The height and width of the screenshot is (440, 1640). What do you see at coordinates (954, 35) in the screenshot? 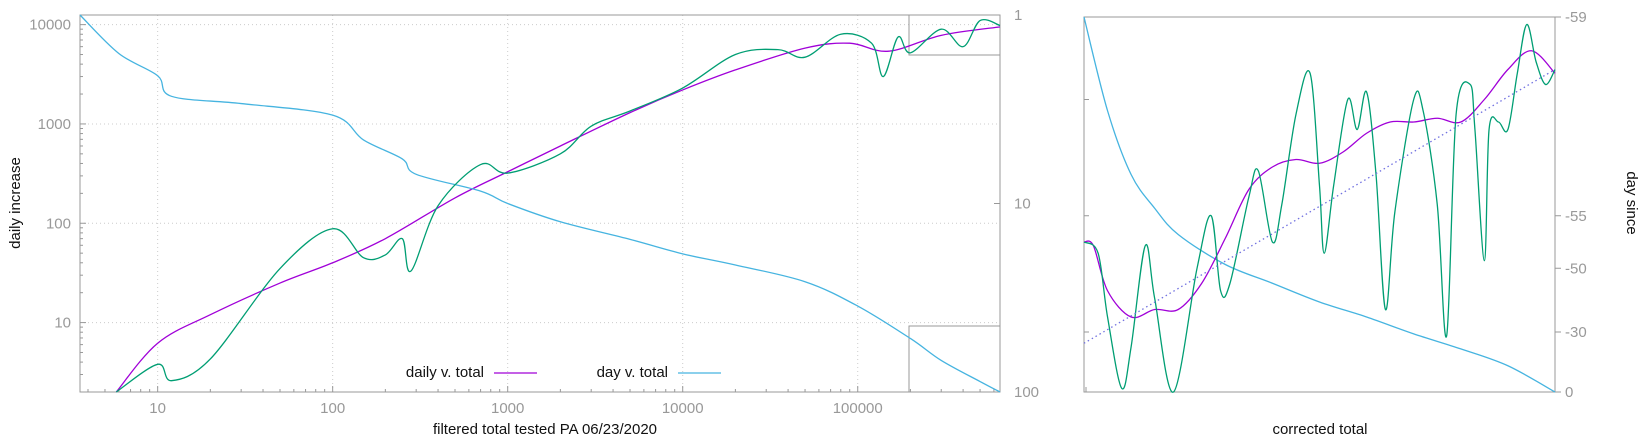
I see `inset-box-top` at bounding box center [954, 35].